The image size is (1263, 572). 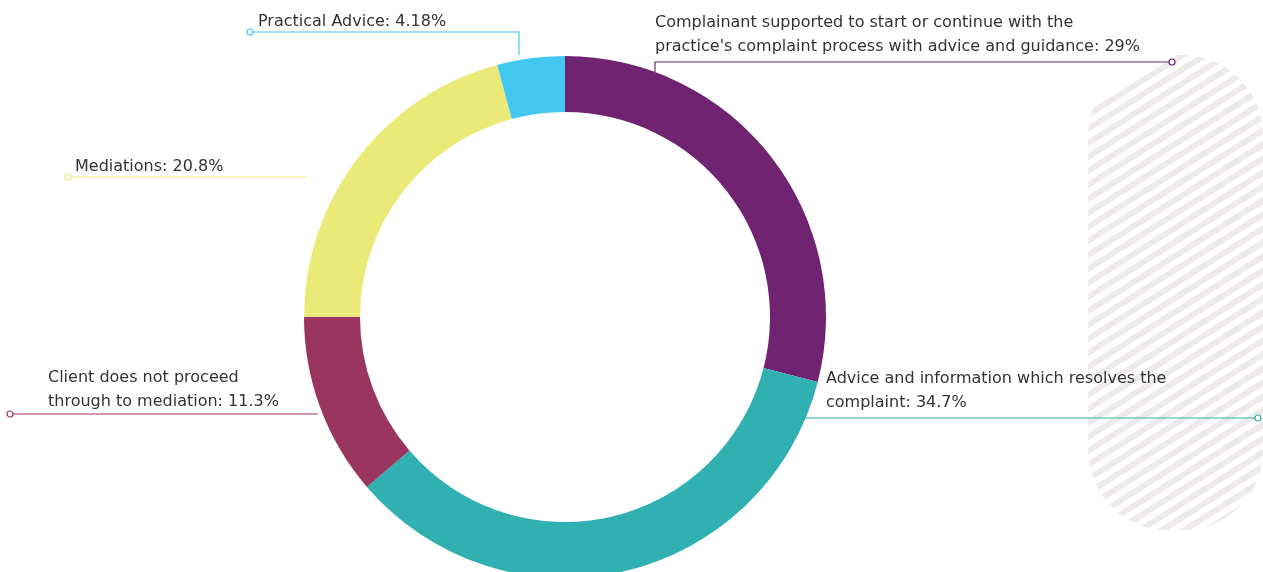 What do you see at coordinates (353, 21) in the screenshot?
I see `slice-label: Practical Advice: 4.18%` at bounding box center [353, 21].